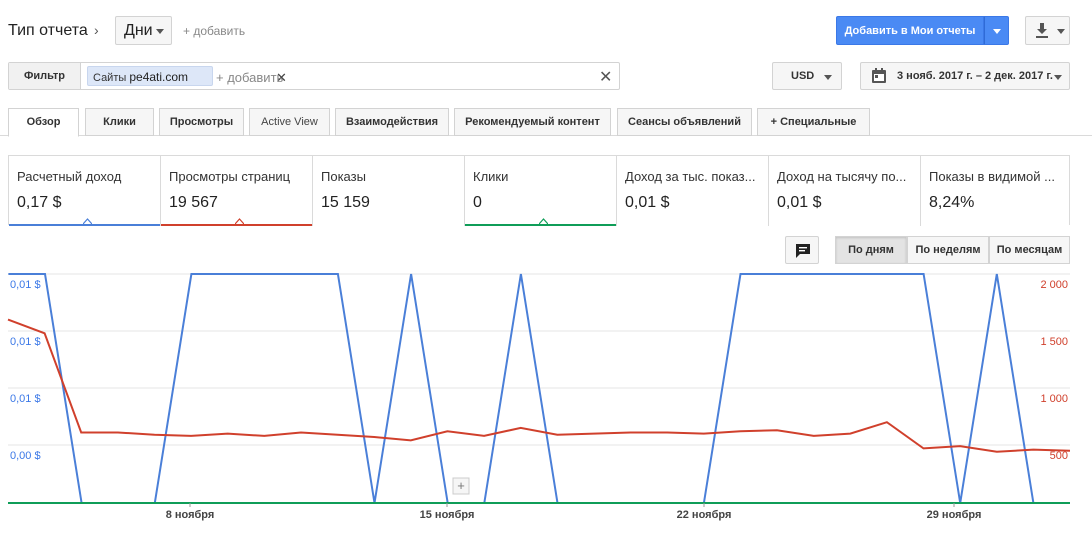 This screenshot has height=546, width=1092. I want to click on filter-label: Фильтр, so click(45, 76).